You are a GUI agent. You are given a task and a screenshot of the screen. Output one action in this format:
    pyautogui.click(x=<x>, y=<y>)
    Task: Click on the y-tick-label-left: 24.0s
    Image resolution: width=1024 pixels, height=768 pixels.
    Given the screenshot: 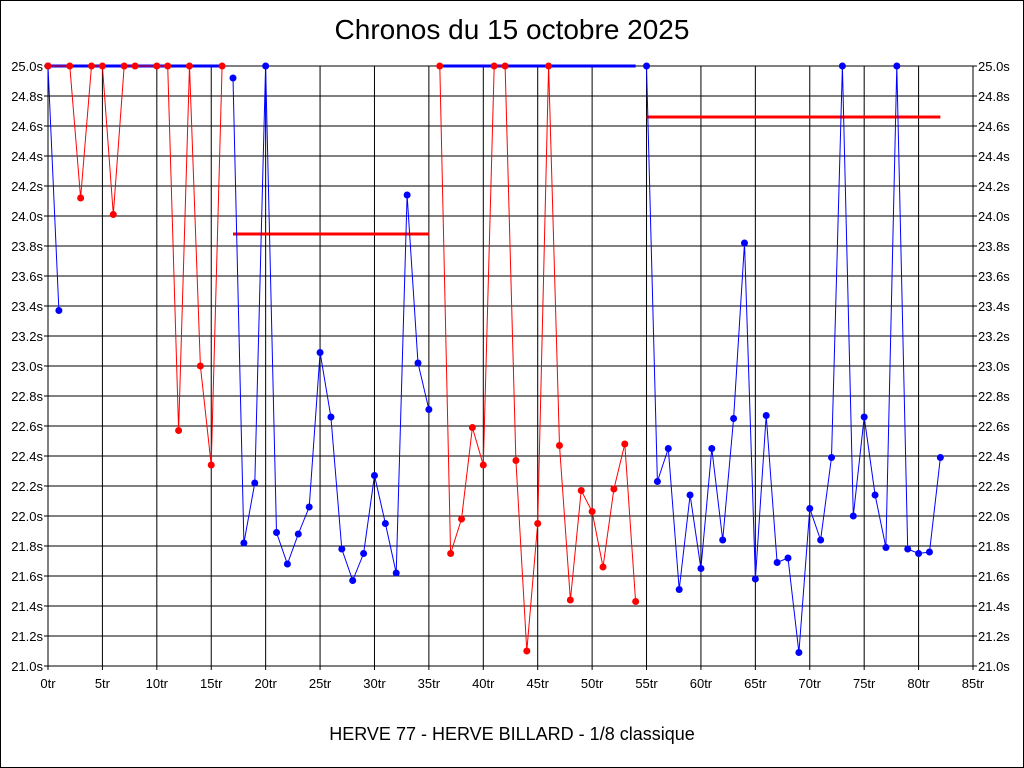 What is the action you would take?
    pyautogui.click(x=27, y=216)
    